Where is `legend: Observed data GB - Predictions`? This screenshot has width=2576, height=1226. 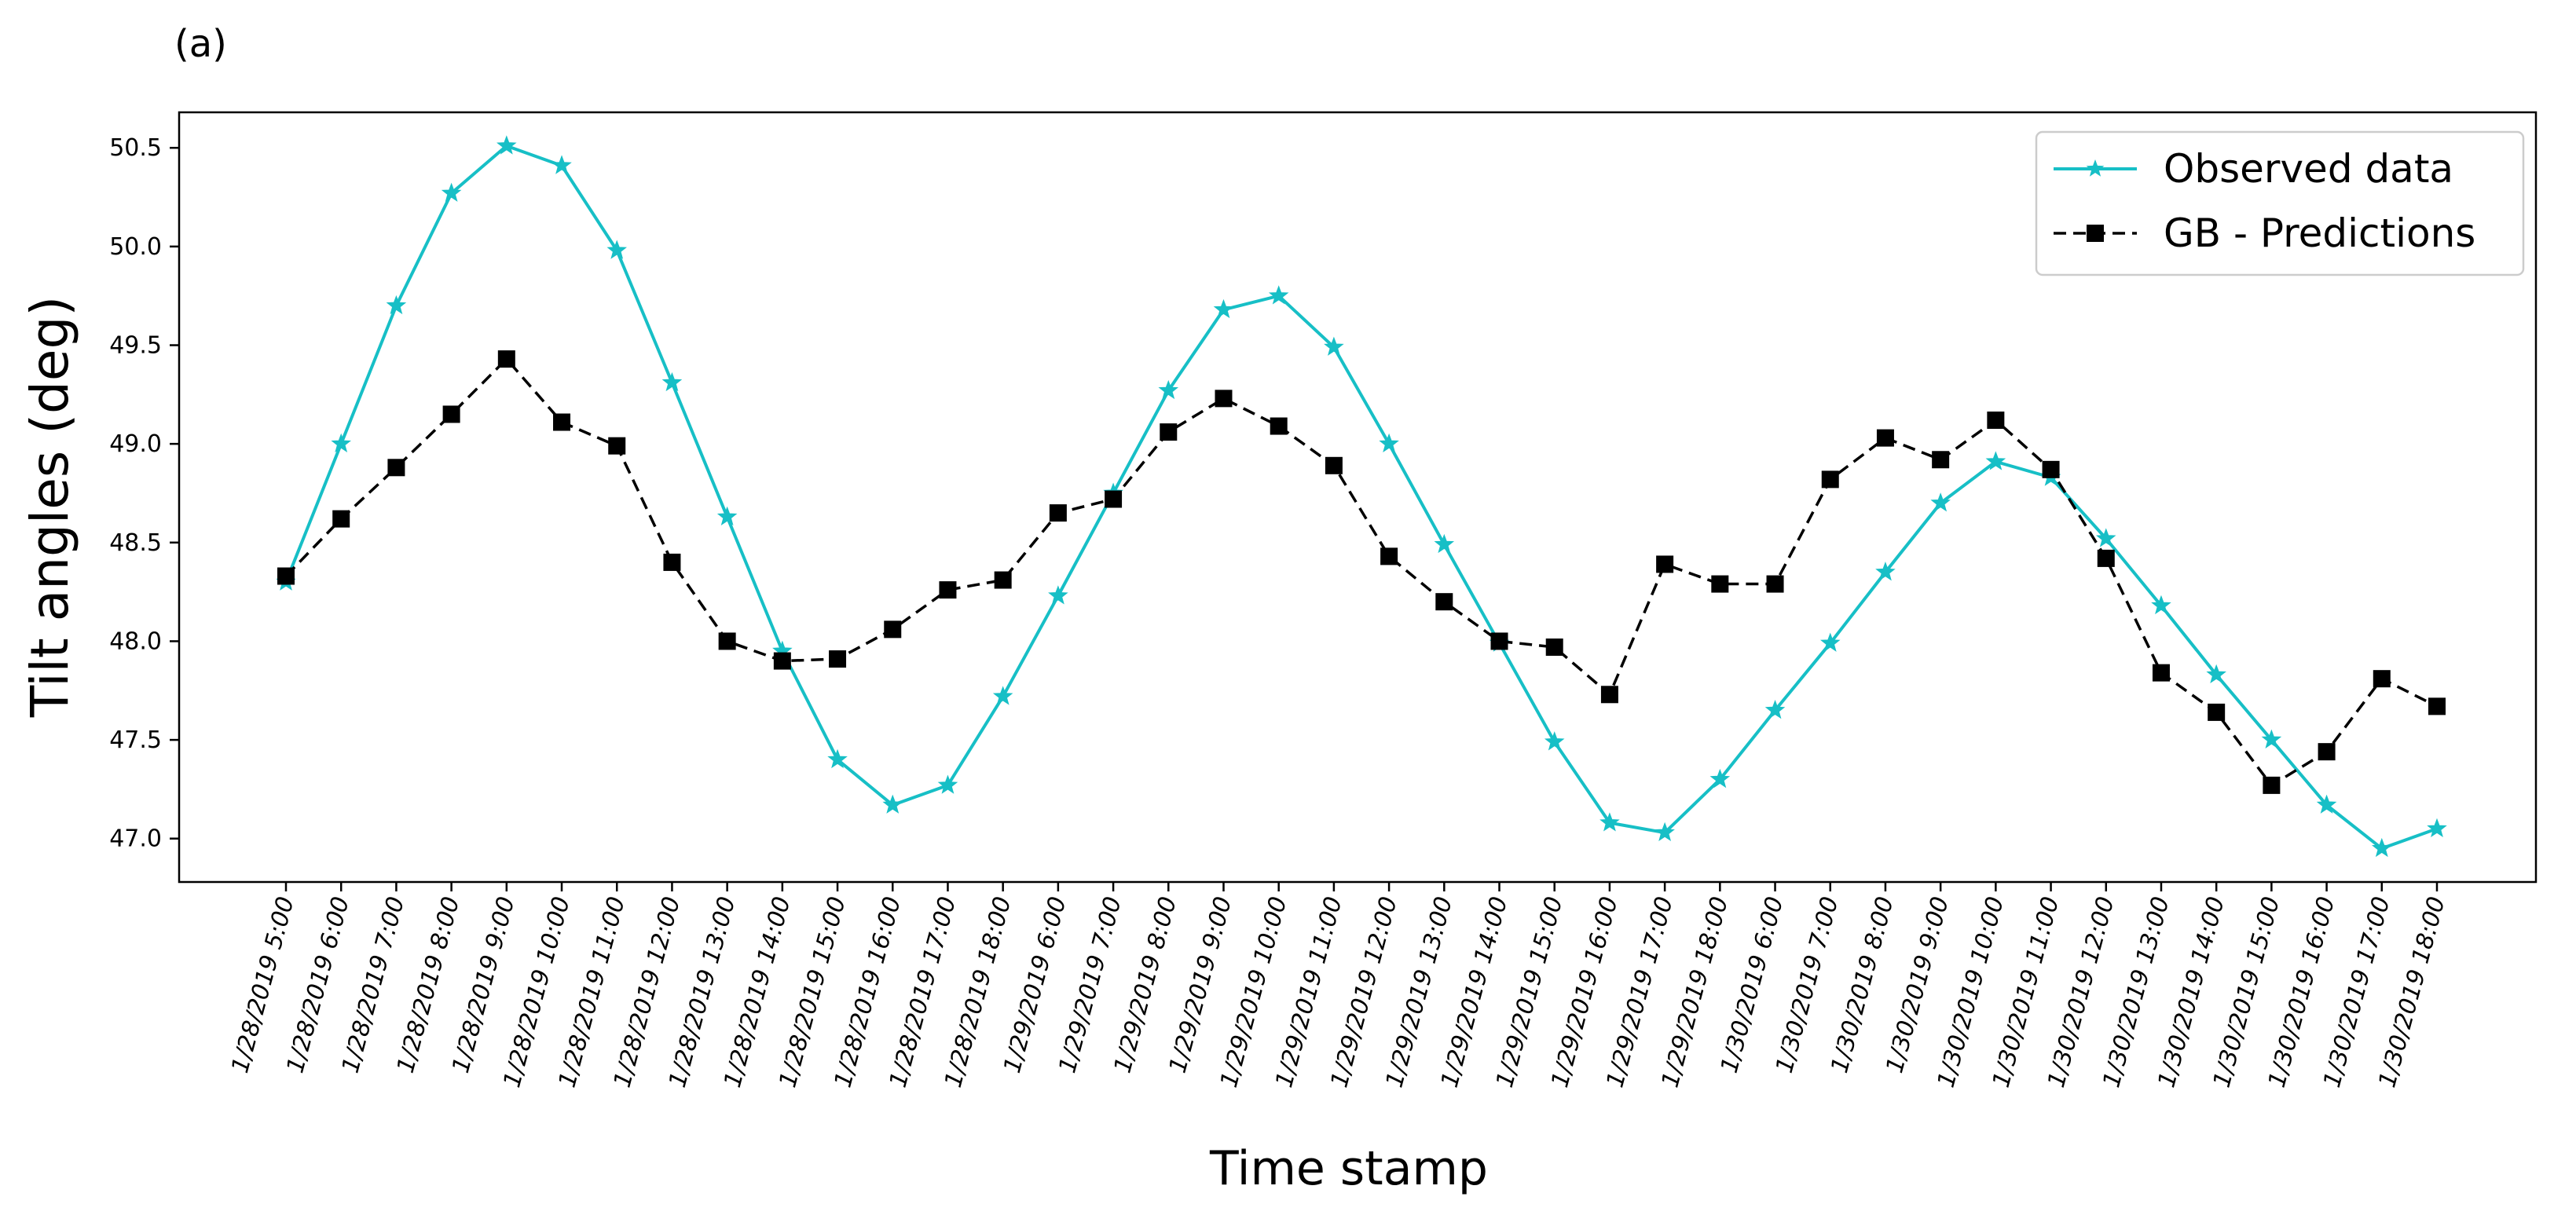 legend: Observed data GB - Predictions is located at coordinates (2280, 203).